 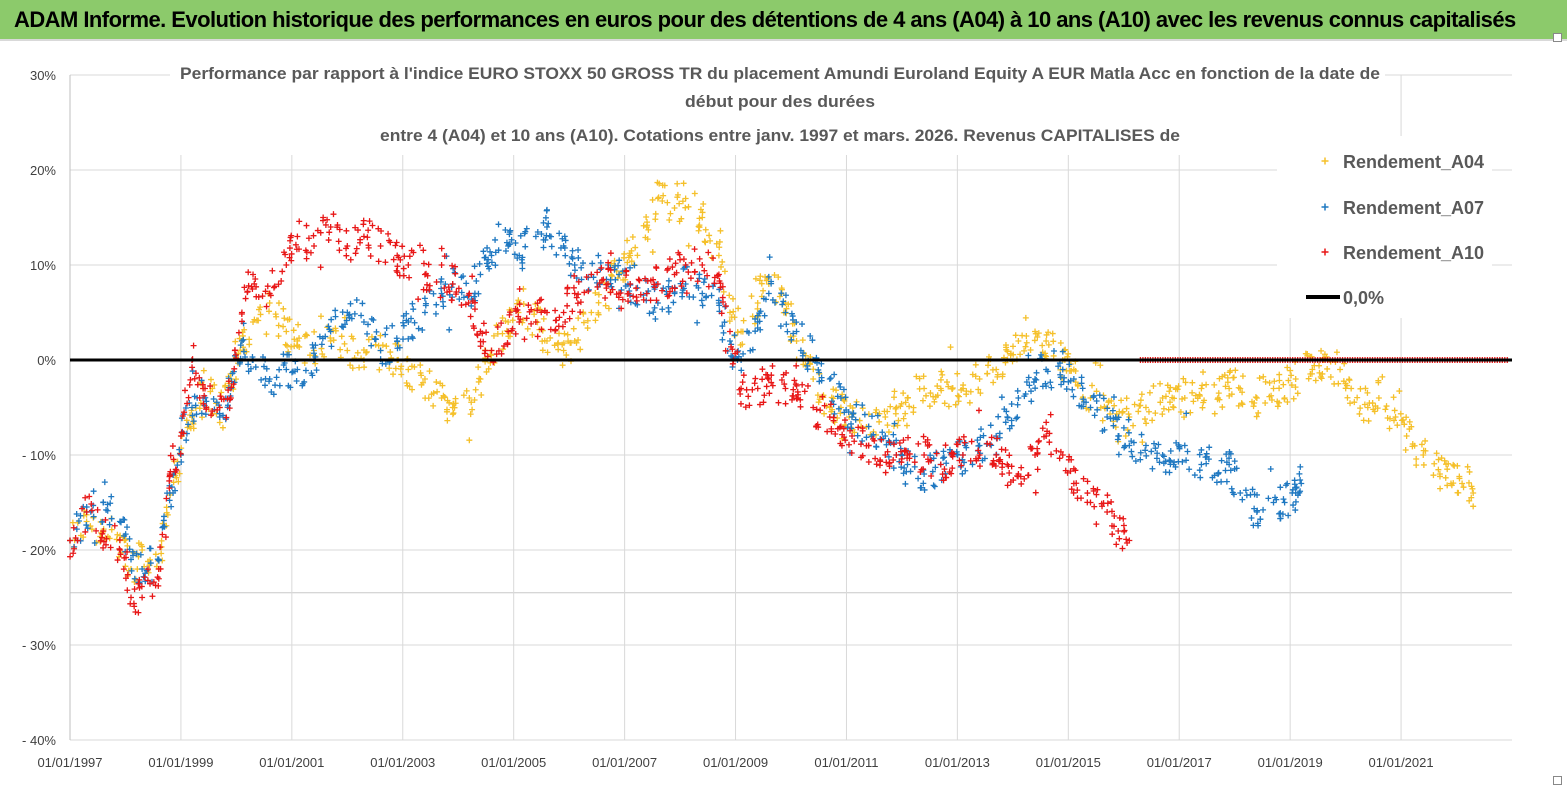 What do you see at coordinates (1557, 780) in the screenshot?
I see `resize-handle-bottom-right` at bounding box center [1557, 780].